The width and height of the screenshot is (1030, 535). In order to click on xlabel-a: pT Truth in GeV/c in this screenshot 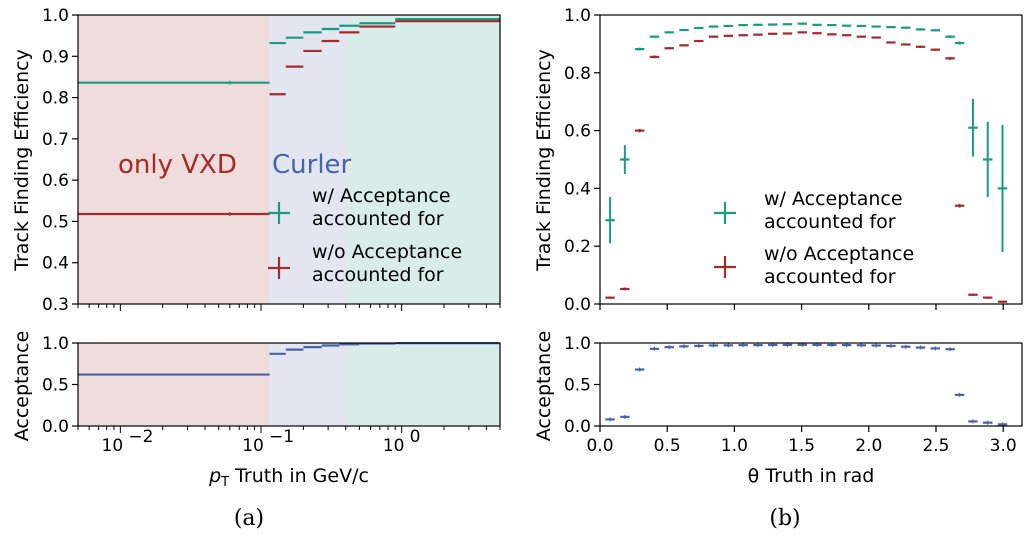, I will do `click(288, 477)`.